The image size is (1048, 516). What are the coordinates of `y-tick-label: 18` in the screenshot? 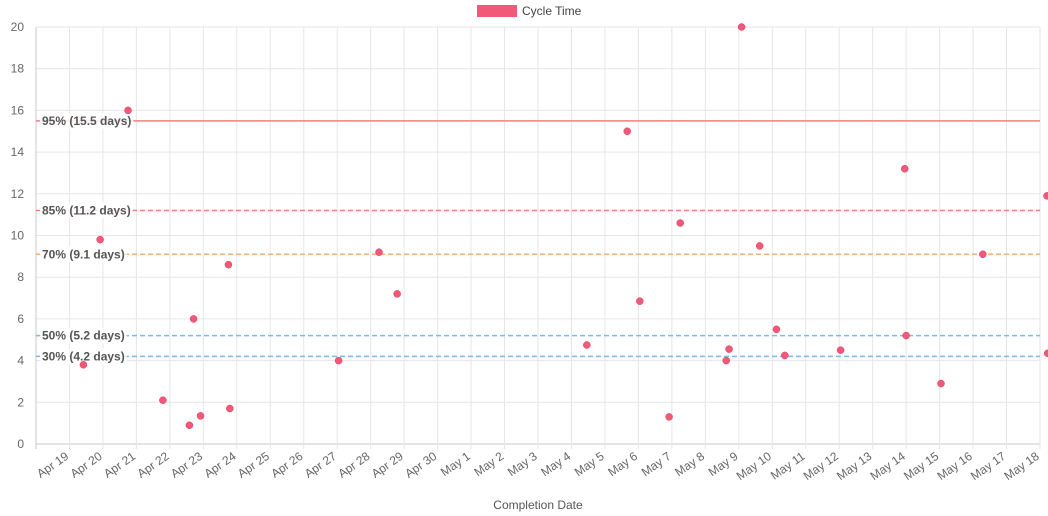 It's located at (18, 69).